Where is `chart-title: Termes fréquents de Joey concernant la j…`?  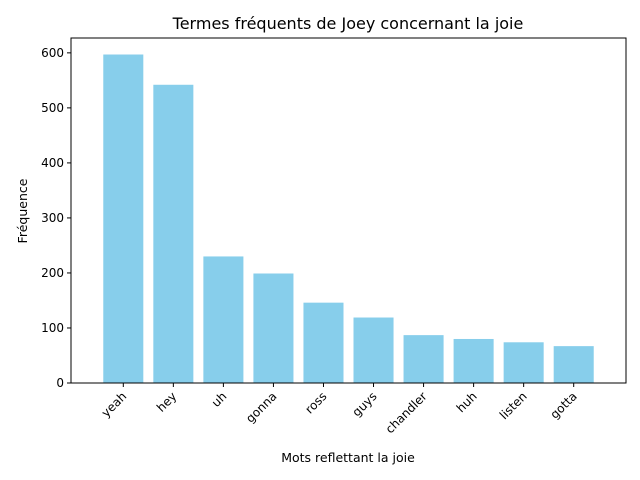
chart-title: Termes fréquents de Joey concernant la j… is located at coordinates (348, 23).